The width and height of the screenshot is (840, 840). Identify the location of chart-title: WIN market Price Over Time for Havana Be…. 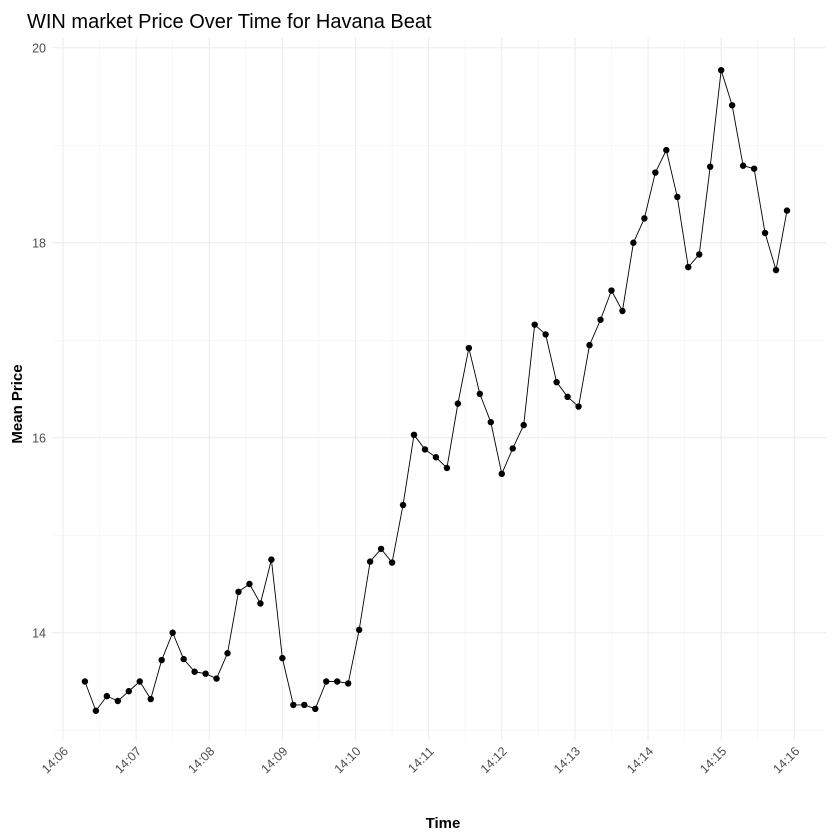
(229, 22).